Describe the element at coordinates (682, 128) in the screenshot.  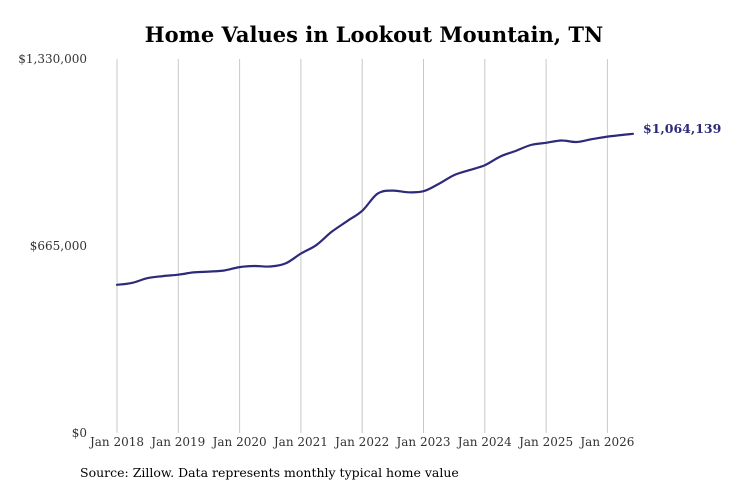
I see `end-value-label: $1,064,139` at that location.